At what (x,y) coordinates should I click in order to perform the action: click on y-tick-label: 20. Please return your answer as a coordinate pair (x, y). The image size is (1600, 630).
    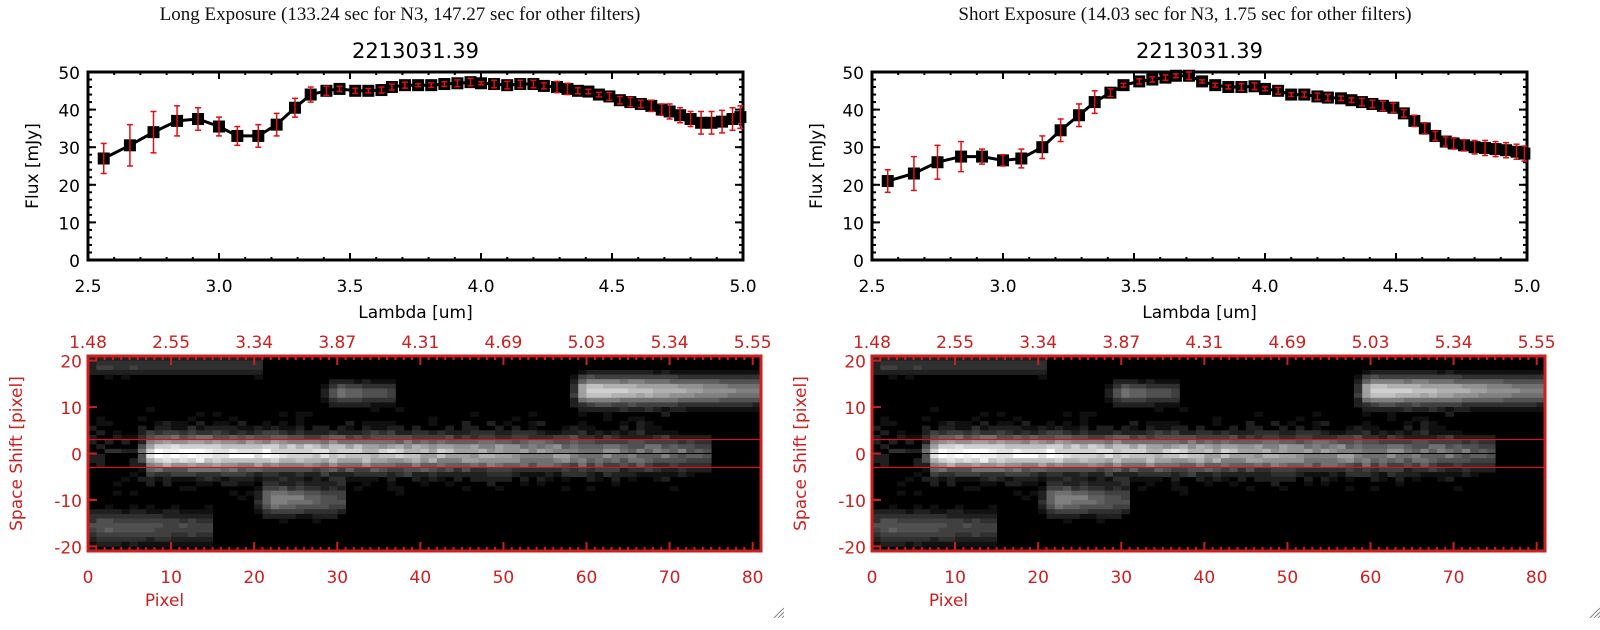
    Looking at the image, I should click on (69, 187).